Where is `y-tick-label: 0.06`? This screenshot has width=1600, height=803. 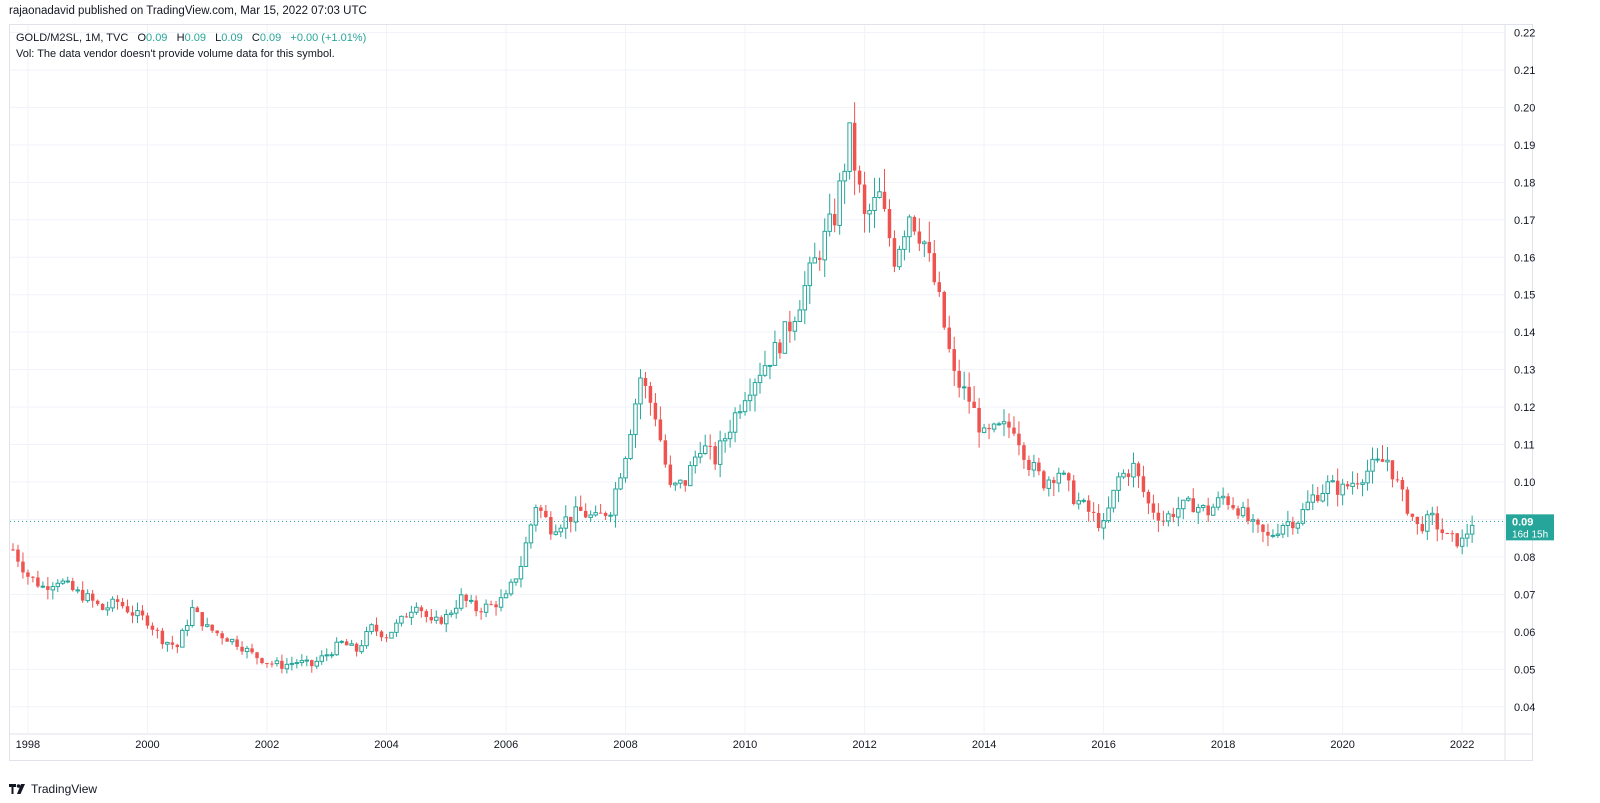
y-tick-label: 0.06 is located at coordinates (1524, 633).